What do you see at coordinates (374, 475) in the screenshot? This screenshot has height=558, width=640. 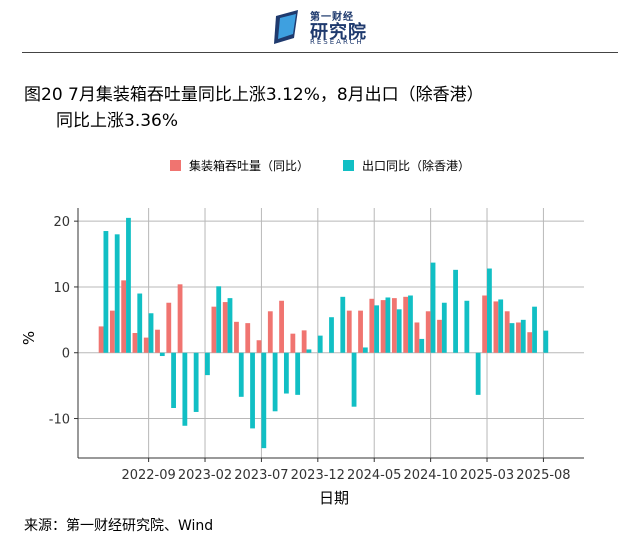 I see `x-tick-label: 2024-05` at bounding box center [374, 475].